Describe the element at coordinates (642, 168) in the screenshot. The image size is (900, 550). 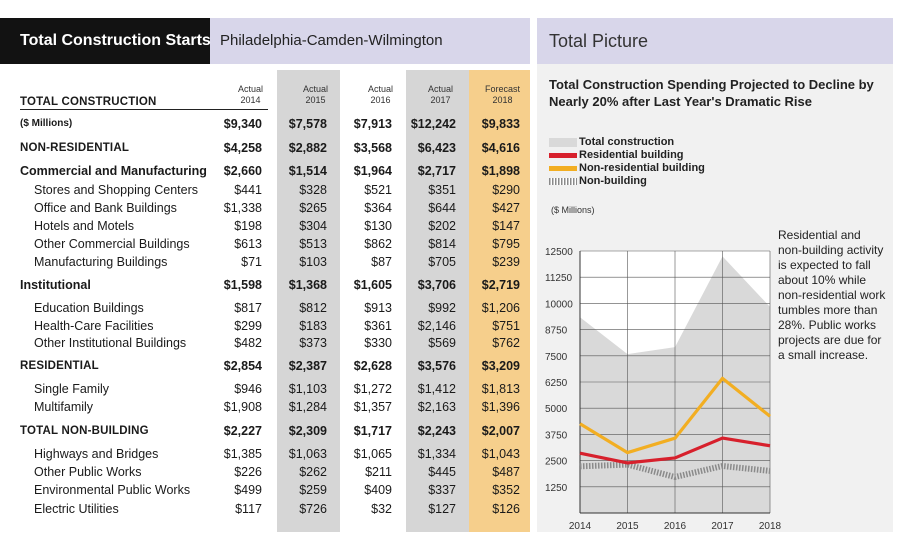
I see `legend-label: Non-residential building` at that location.